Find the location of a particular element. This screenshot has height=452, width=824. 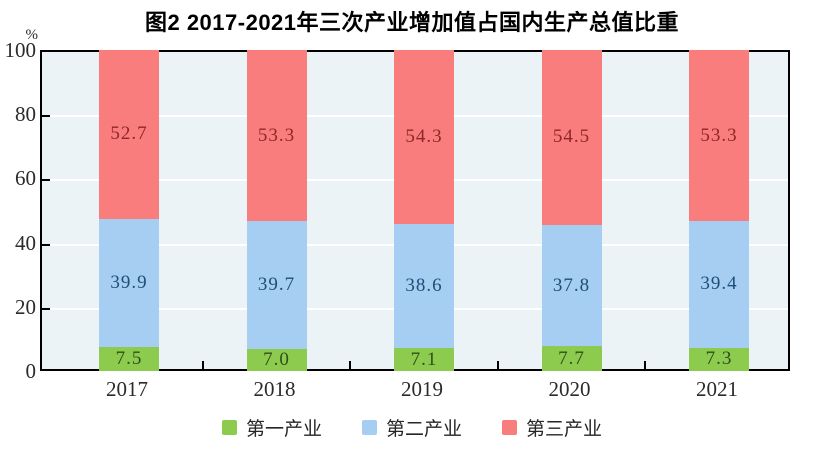

x-tick-label: 2021 is located at coordinates (717, 389).